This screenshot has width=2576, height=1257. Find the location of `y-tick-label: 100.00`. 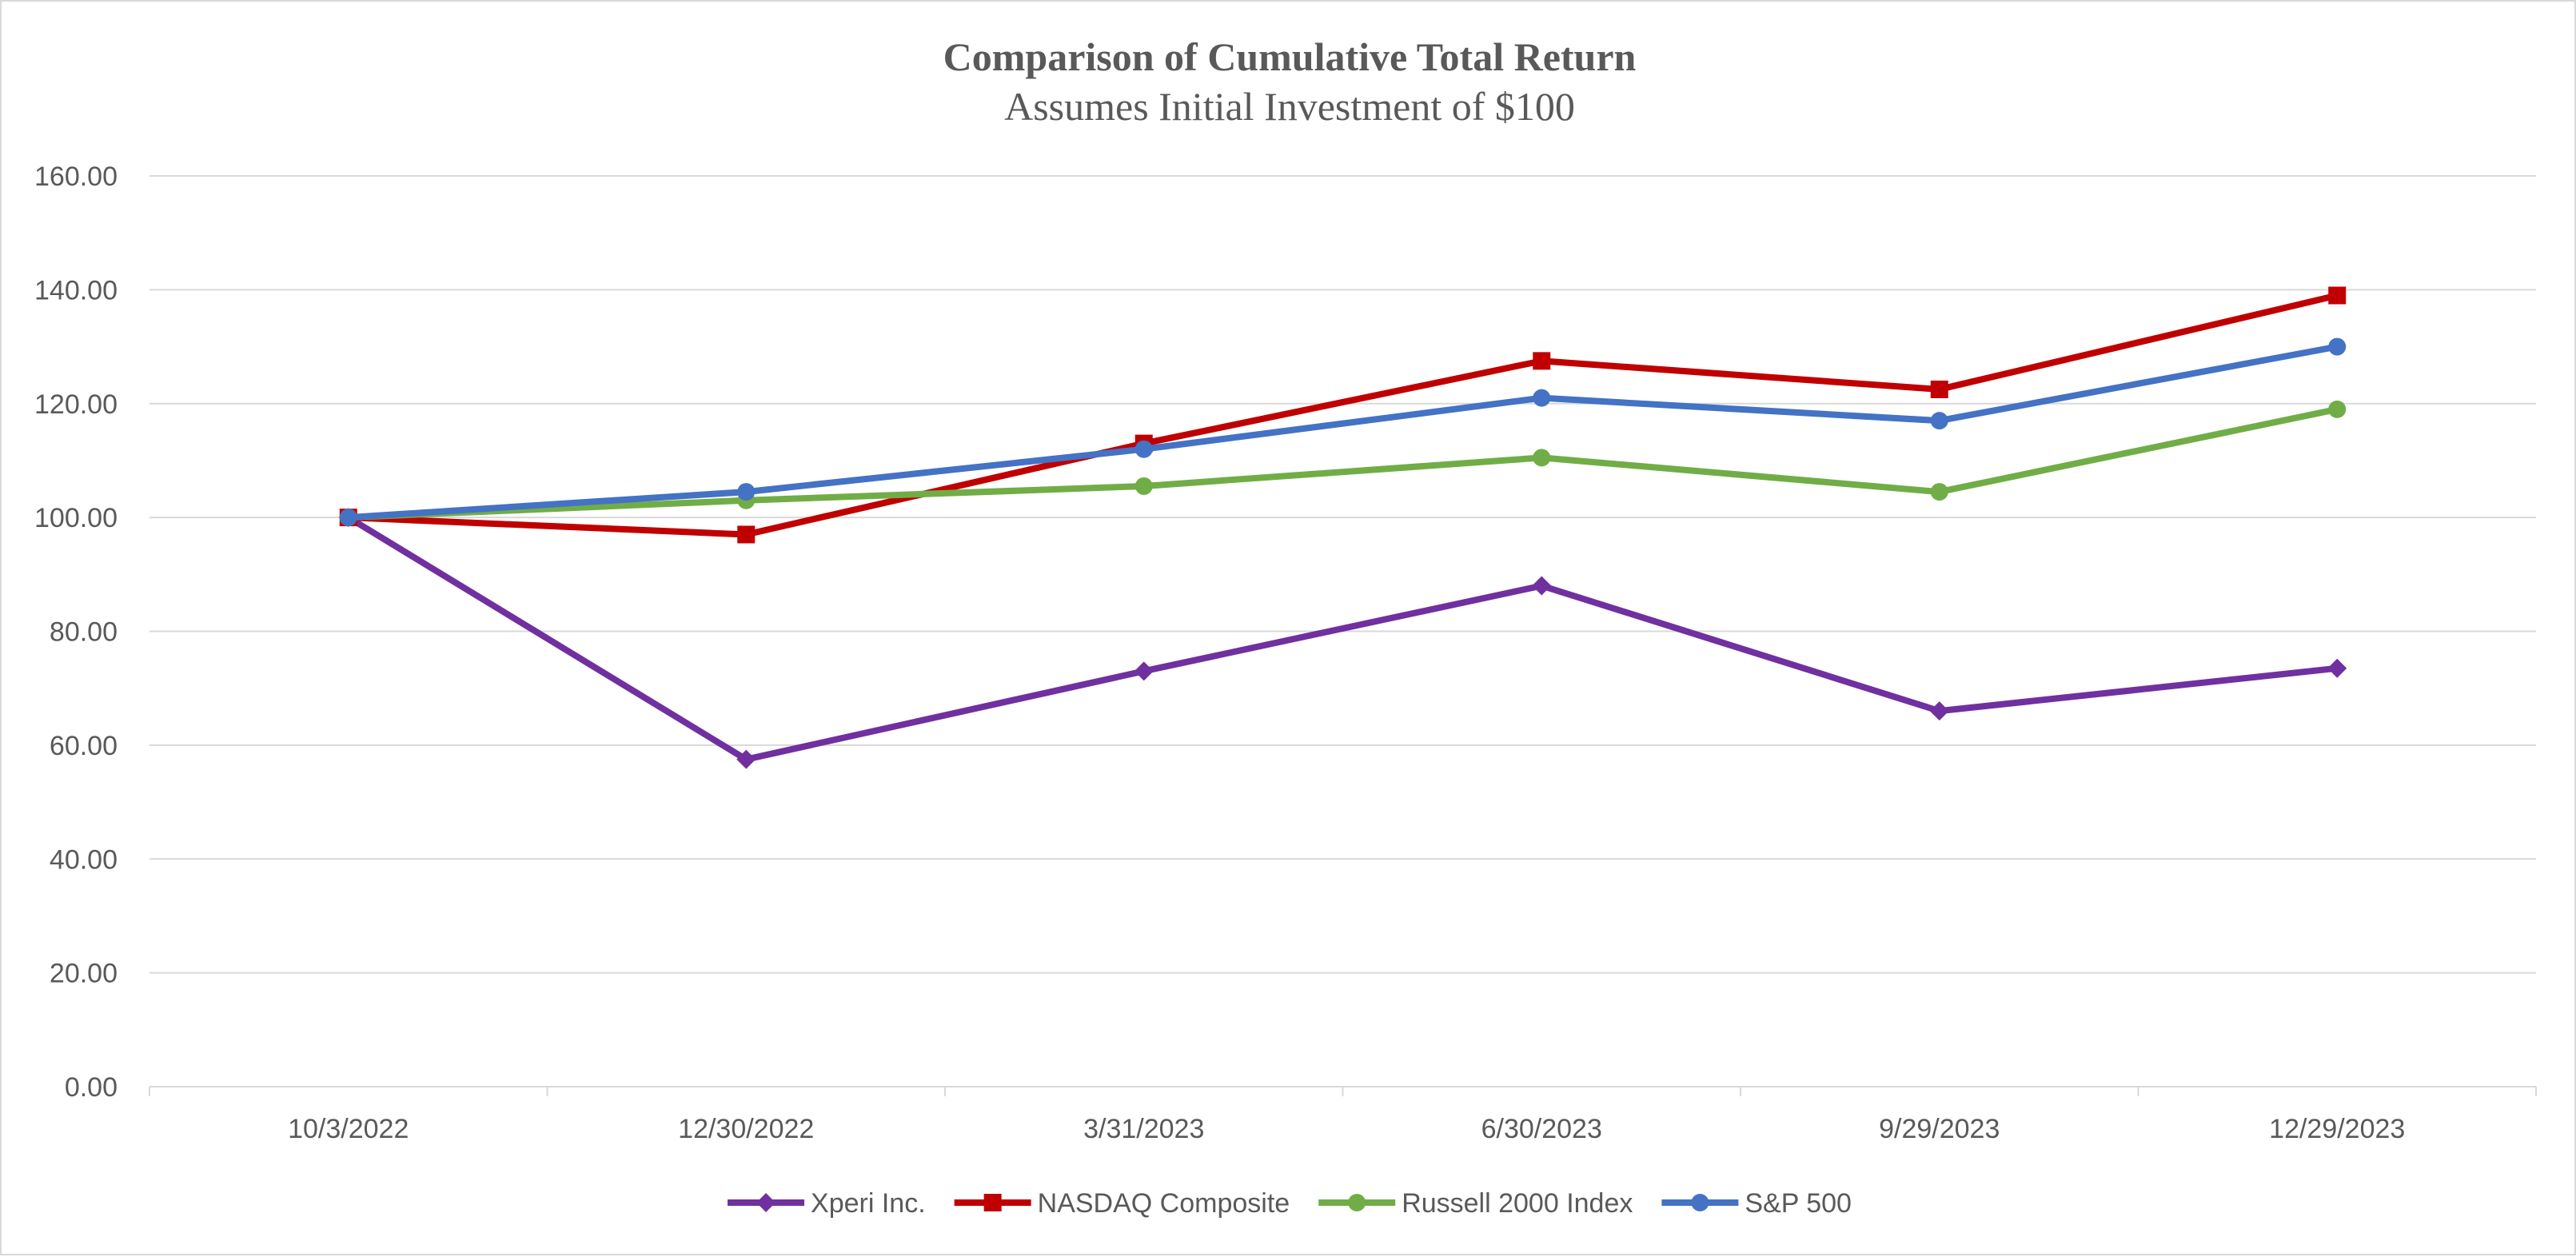

y-tick-label: 100.00 is located at coordinates (76, 518).